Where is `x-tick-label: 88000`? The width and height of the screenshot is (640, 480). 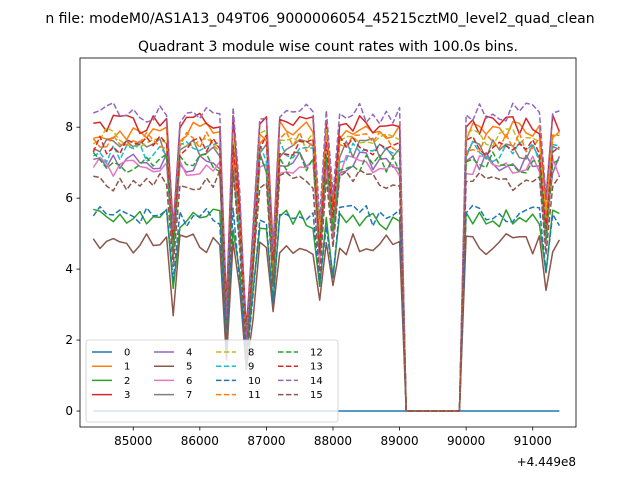
x-tick-label: 88000 is located at coordinates (333, 441).